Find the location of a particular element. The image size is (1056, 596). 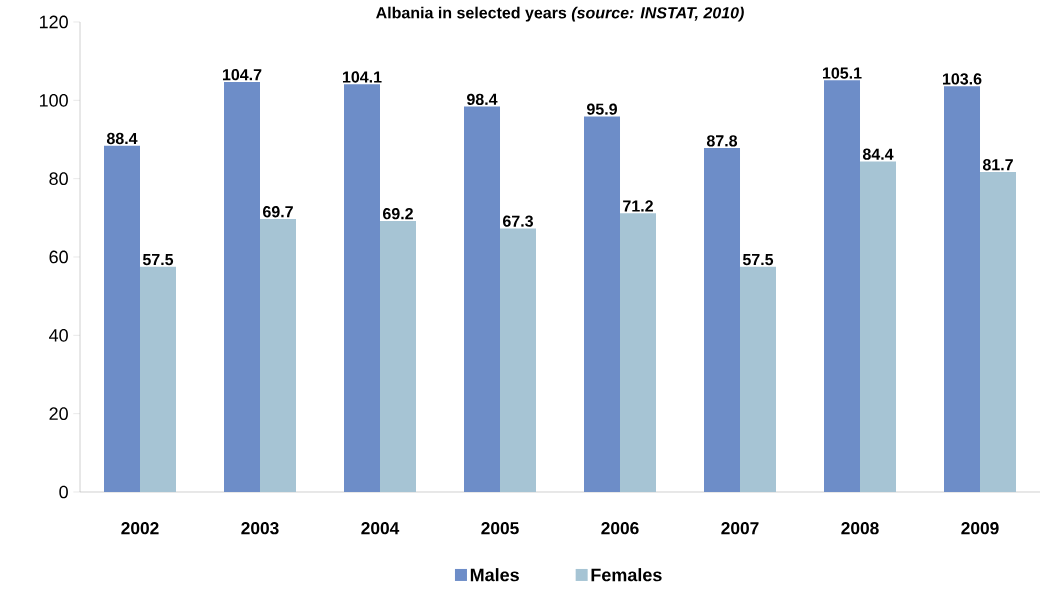

data-label: 84.4 is located at coordinates (878, 154).